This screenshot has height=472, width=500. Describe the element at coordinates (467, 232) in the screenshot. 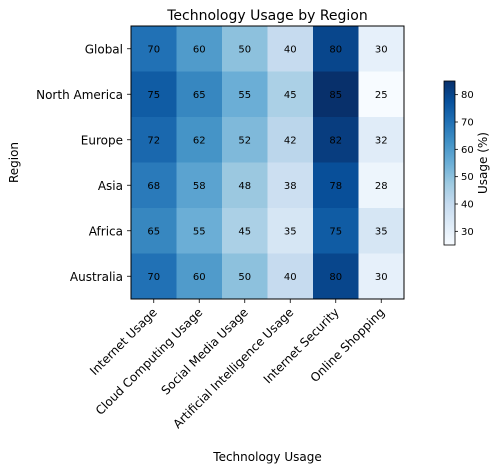

I see `colorbar-tick-label: 30` at that location.